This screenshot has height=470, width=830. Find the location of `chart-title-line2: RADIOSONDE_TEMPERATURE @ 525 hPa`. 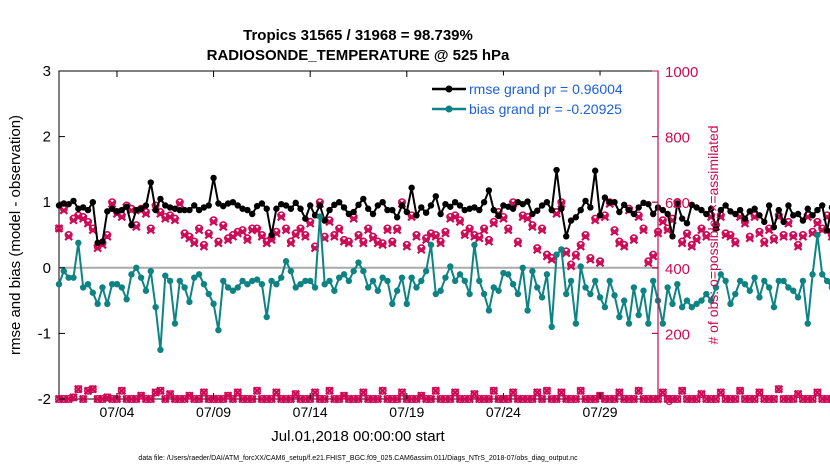

chart-title-line2: RADIOSONDE_TEMPERATURE @ 525 hPa is located at coordinates (358, 55).